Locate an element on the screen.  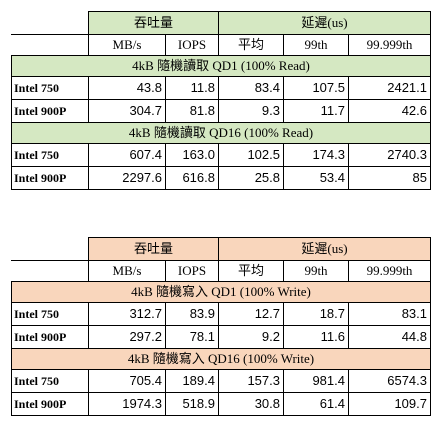
value-avg: 83.4 is located at coordinates (251, 88).